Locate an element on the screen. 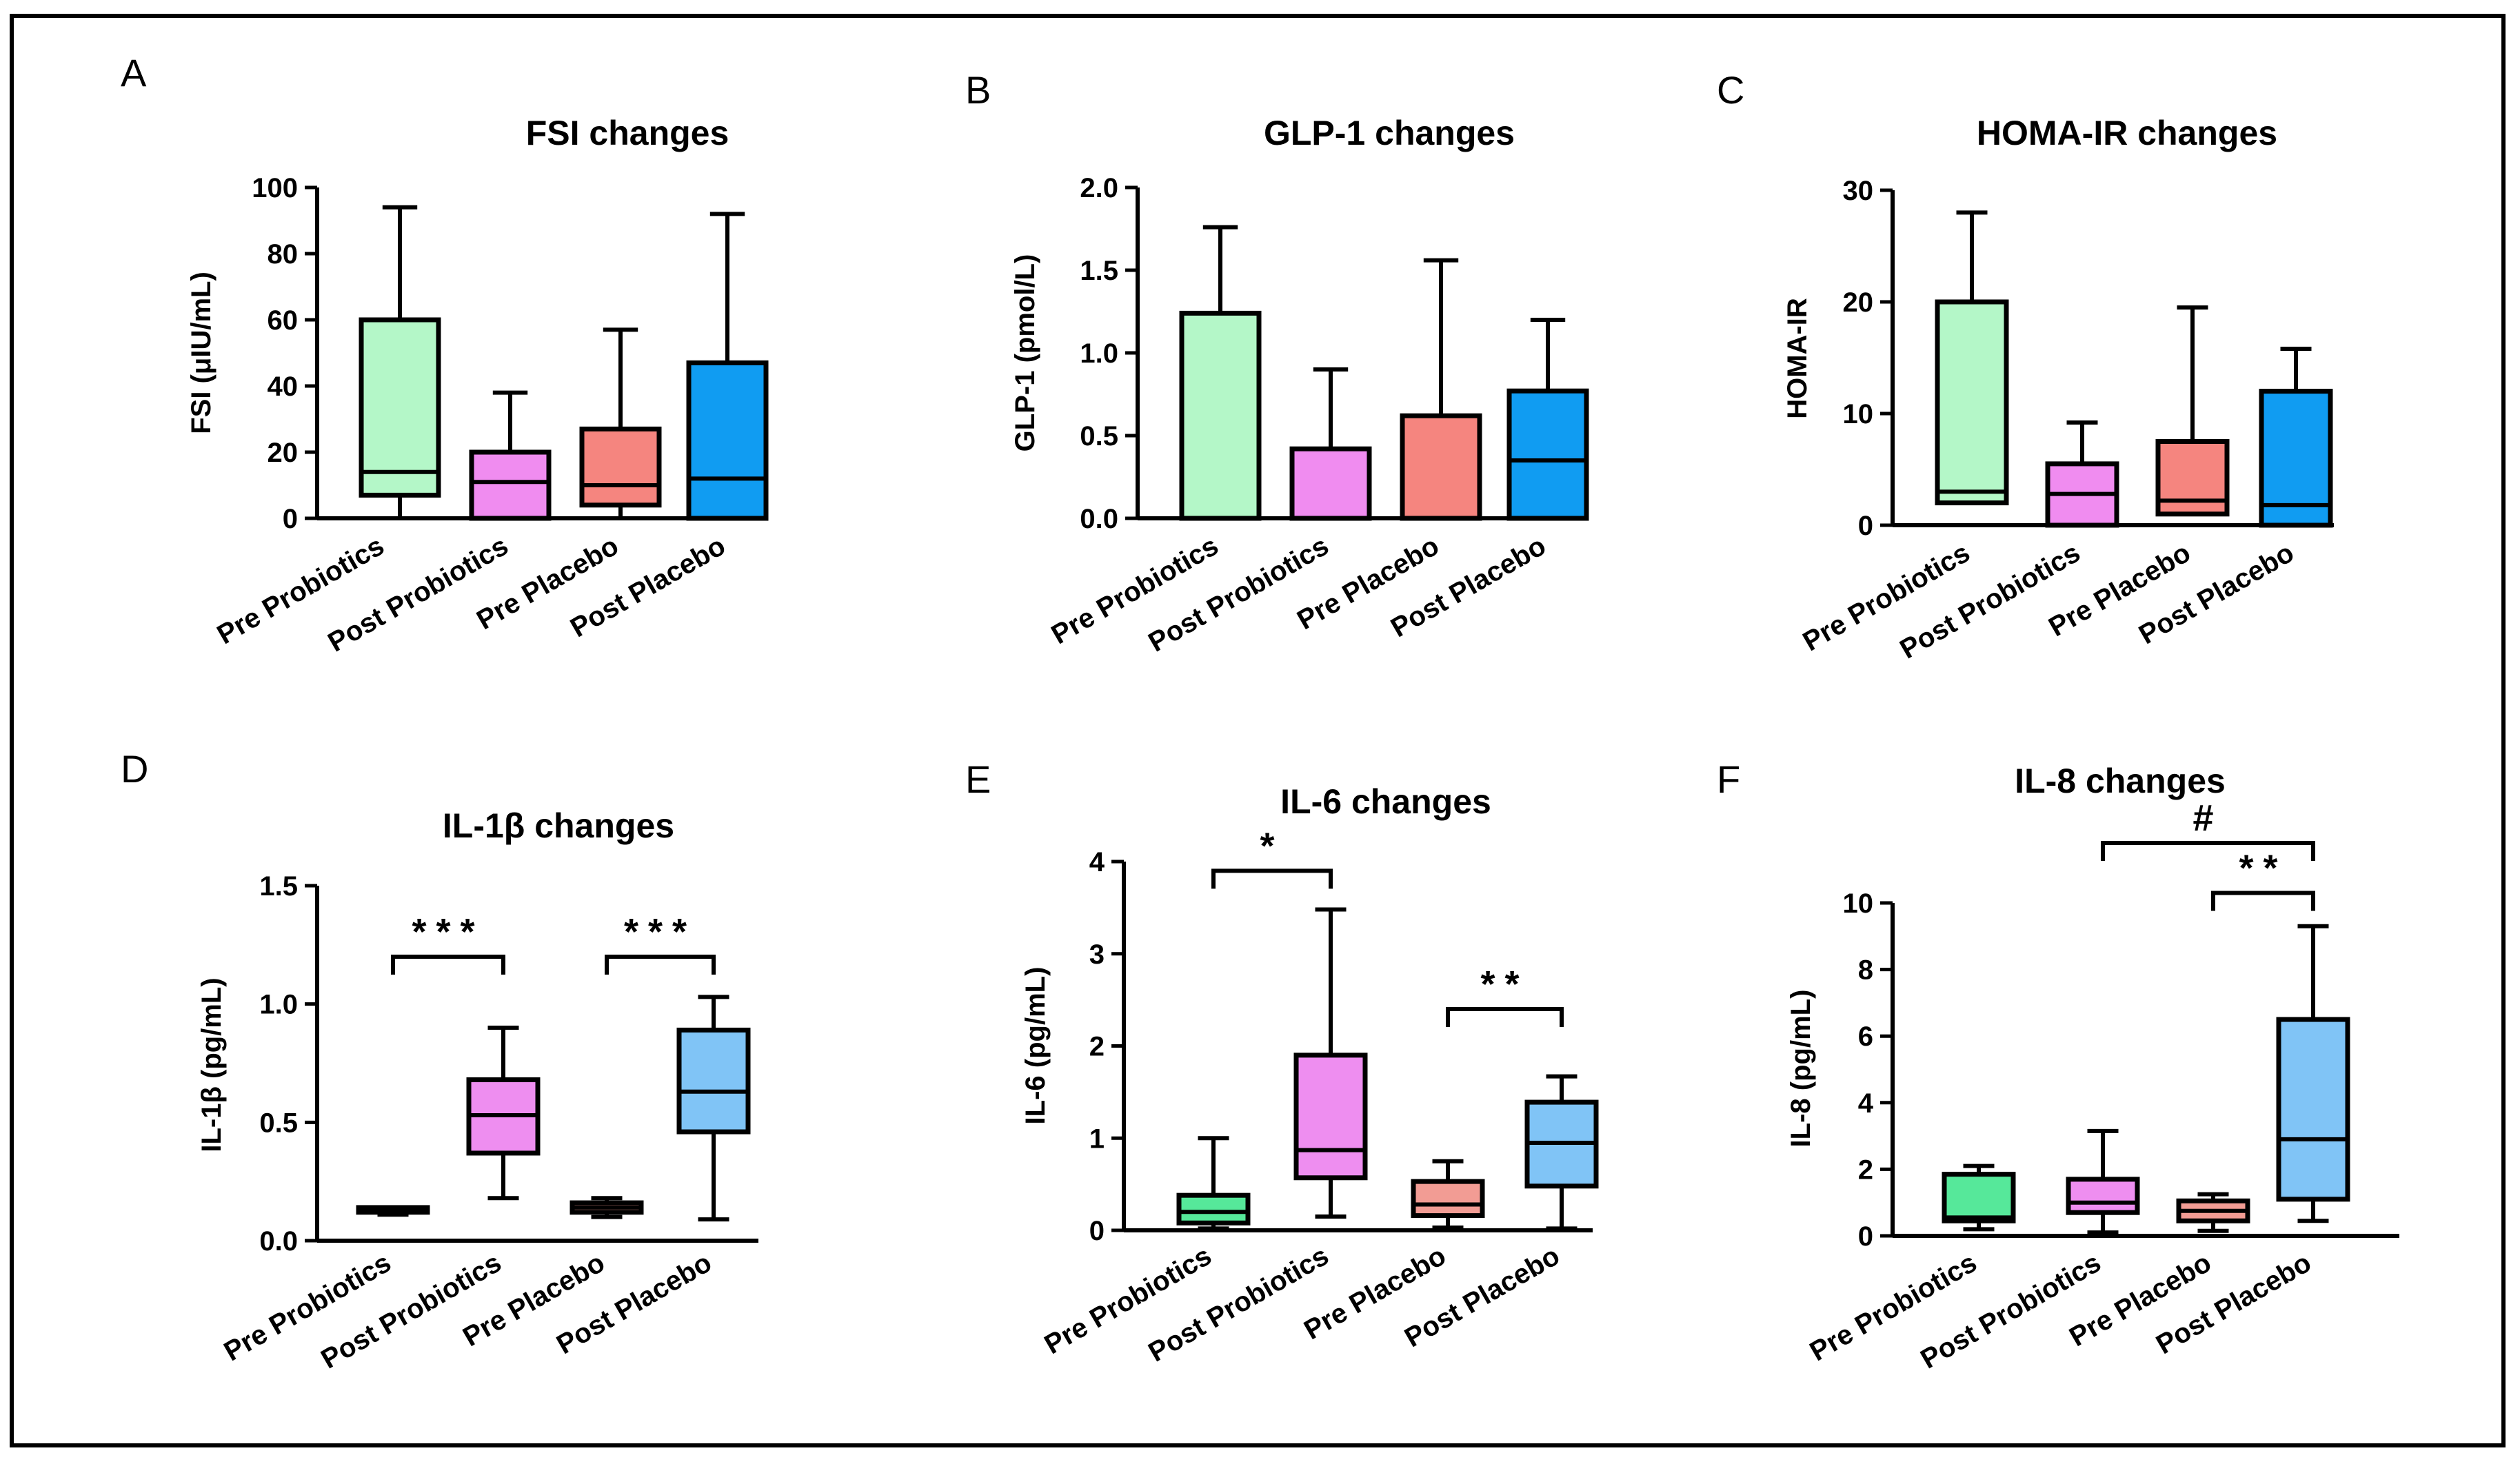 This screenshot has height=1464, width=2520. y-axis-label: IL-6 (pg/mL) is located at coordinates (1035, 1046).